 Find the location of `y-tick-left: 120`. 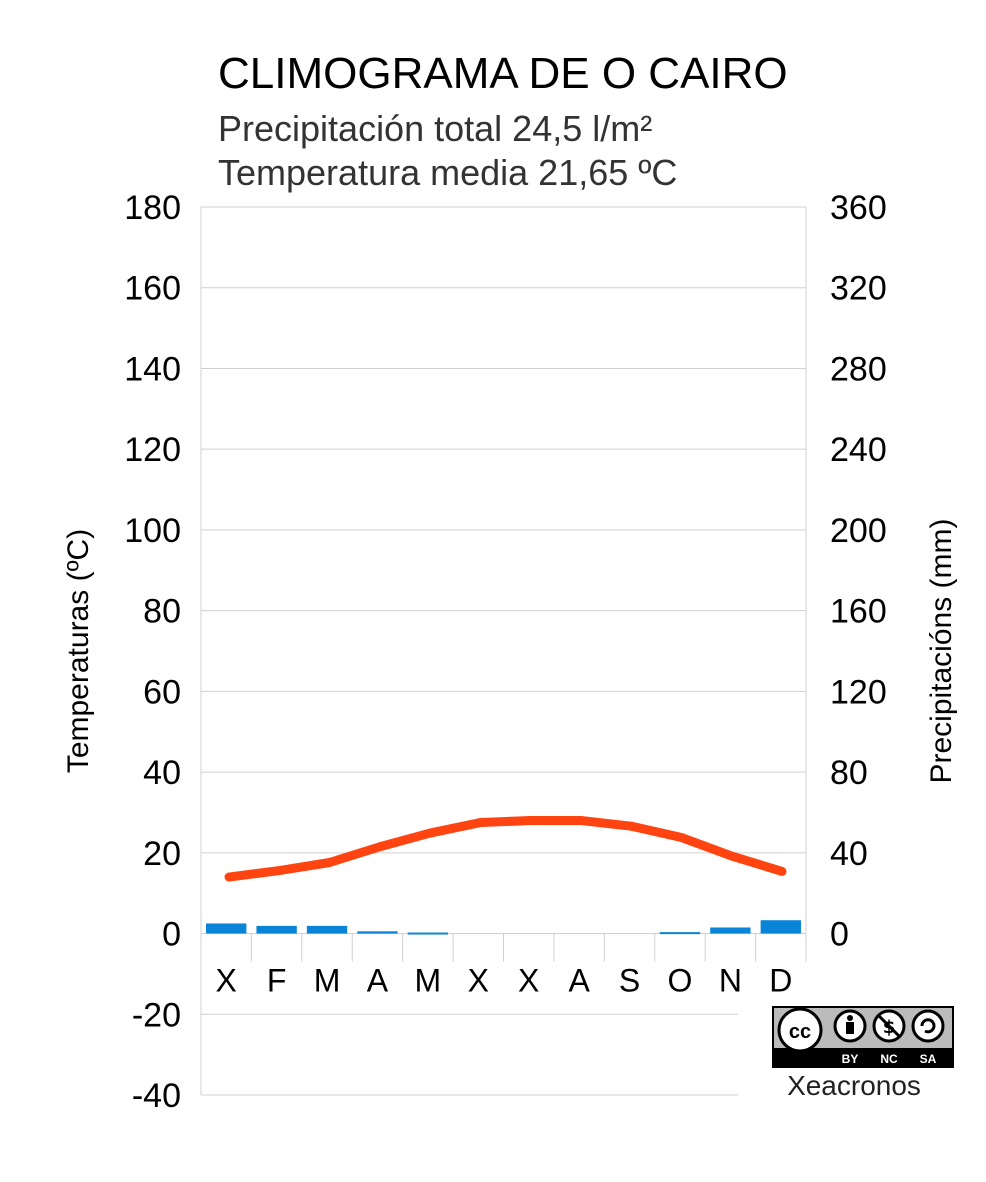

y-tick-left: 120 is located at coordinates (152, 450).